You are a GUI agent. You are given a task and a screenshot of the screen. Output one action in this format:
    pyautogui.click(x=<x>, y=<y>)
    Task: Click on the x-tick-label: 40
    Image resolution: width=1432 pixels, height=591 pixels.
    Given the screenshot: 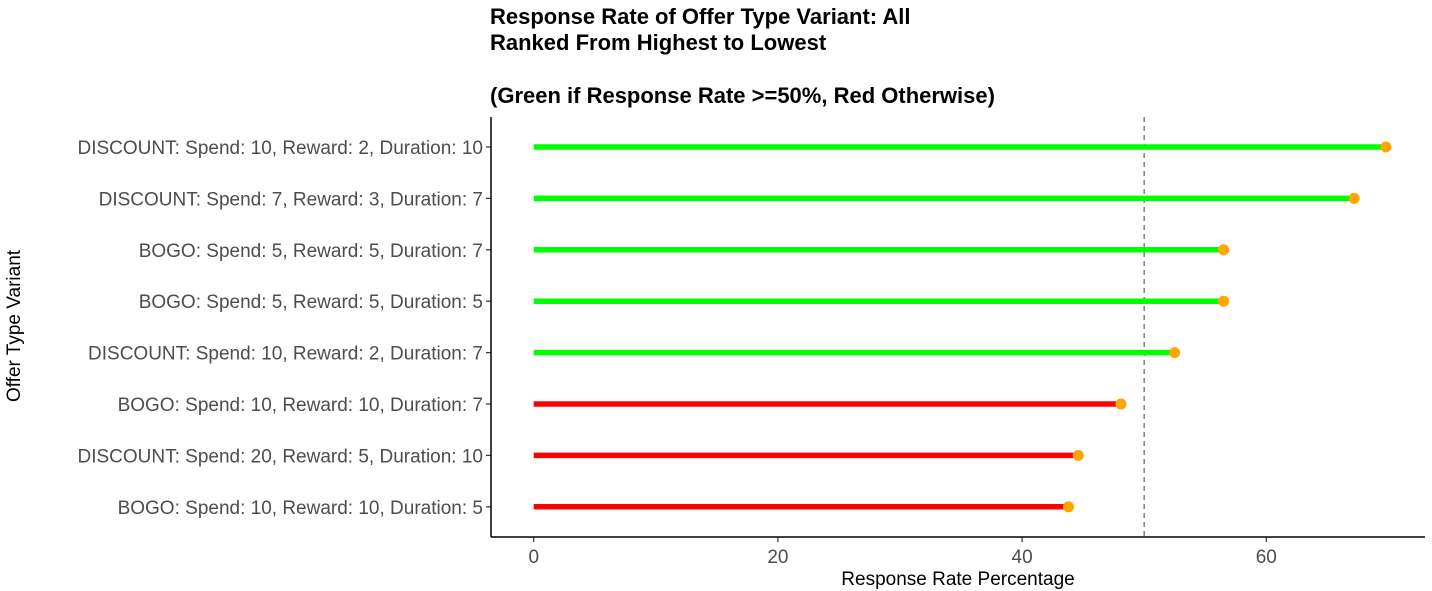 What is the action you would take?
    pyautogui.click(x=1022, y=557)
    